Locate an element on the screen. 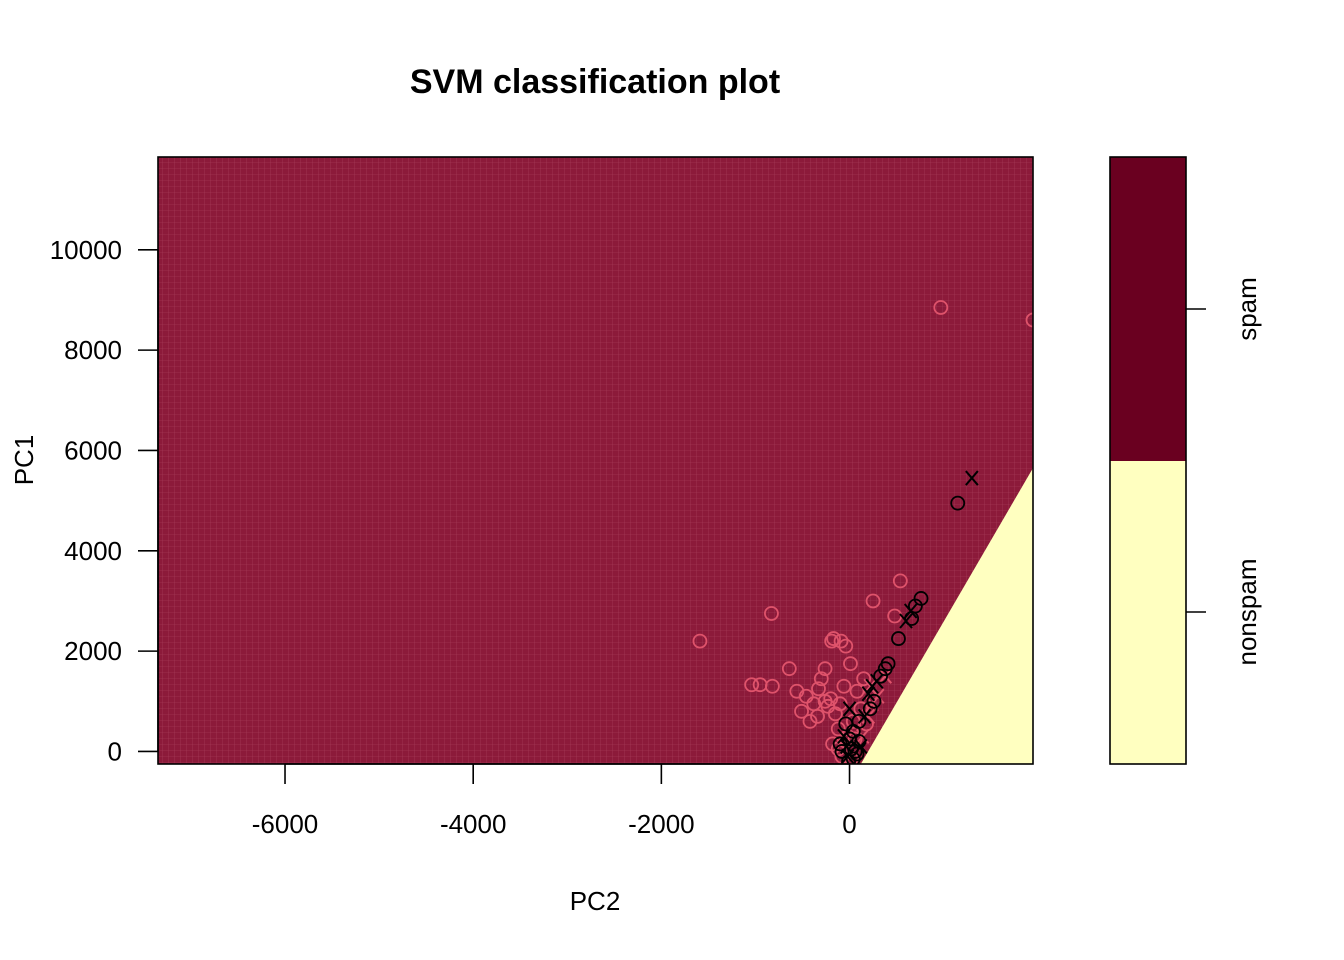 The image size is (1344, 960). legend-label-nonspam: nonspam is located at coordinates (1247, 612).